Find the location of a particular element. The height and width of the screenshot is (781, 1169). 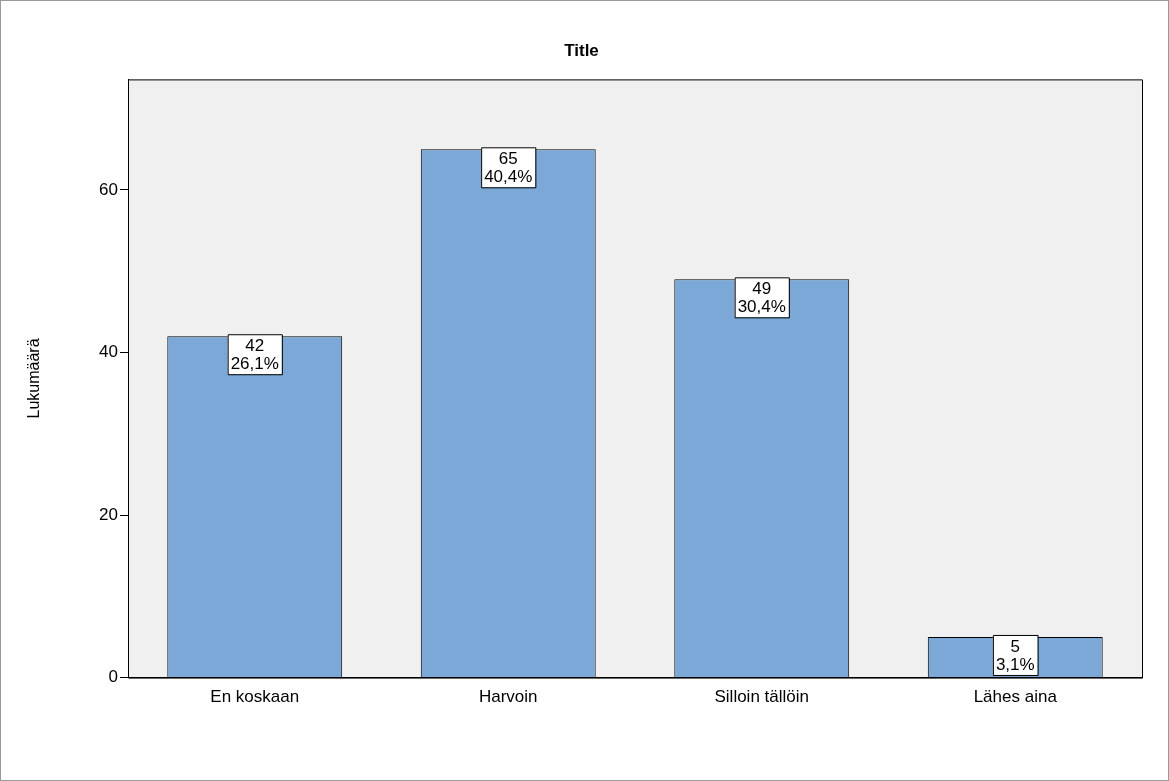

chart-title: Title is located at coordinates (581, 50).